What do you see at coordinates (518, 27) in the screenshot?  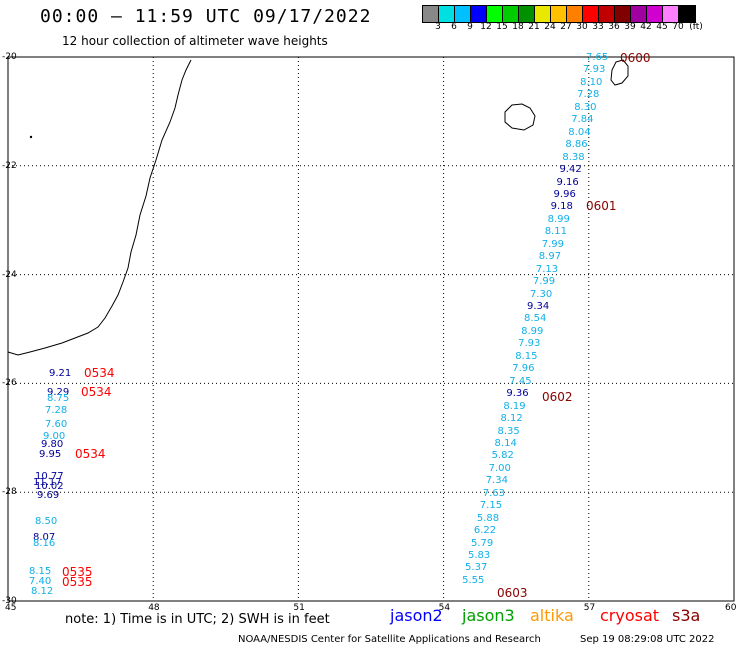 I see `scale-label: 18` at bounding box center [518, 27].